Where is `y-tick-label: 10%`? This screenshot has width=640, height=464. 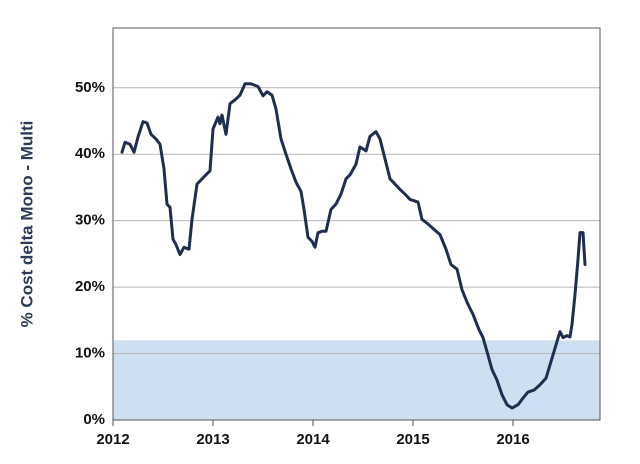 y-tick-label: 10% is located at coordinates (90, 353).